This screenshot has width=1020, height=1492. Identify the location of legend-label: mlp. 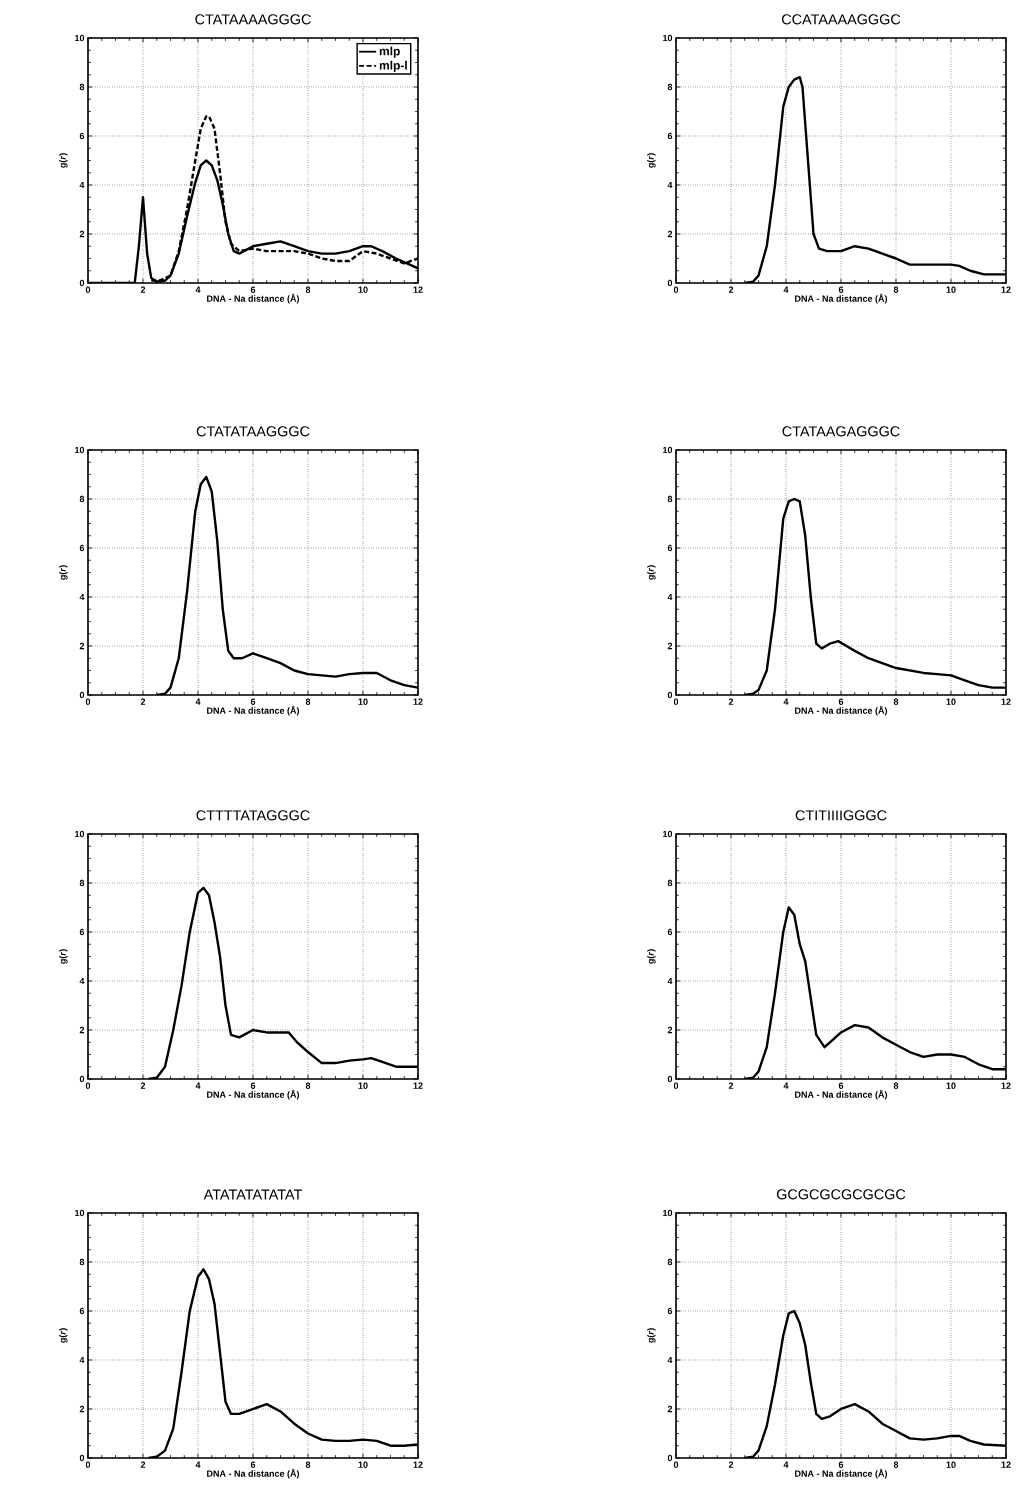
(389, 52).